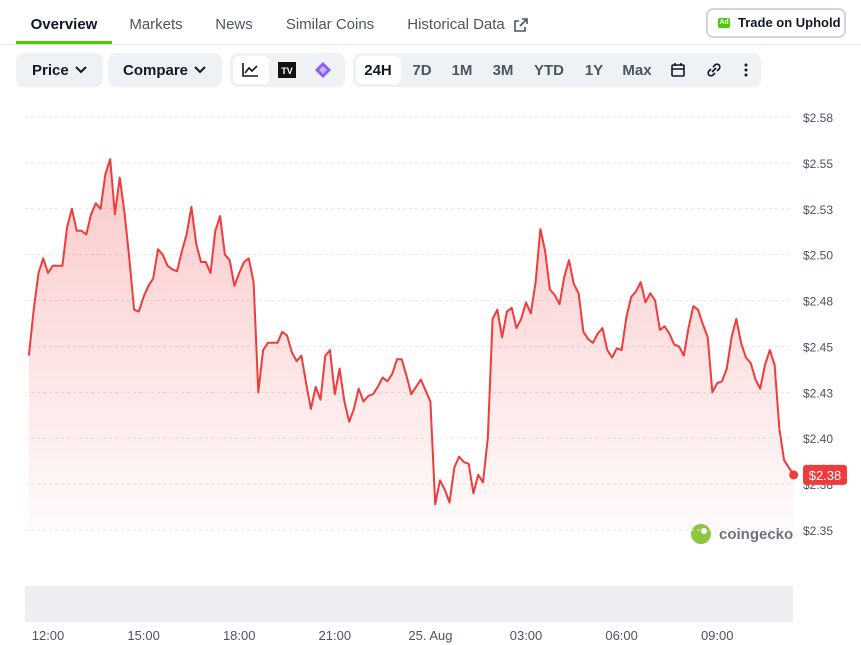 The image size is (861, 645). I want to click on ad-badge: Ad, so click(724, 23).